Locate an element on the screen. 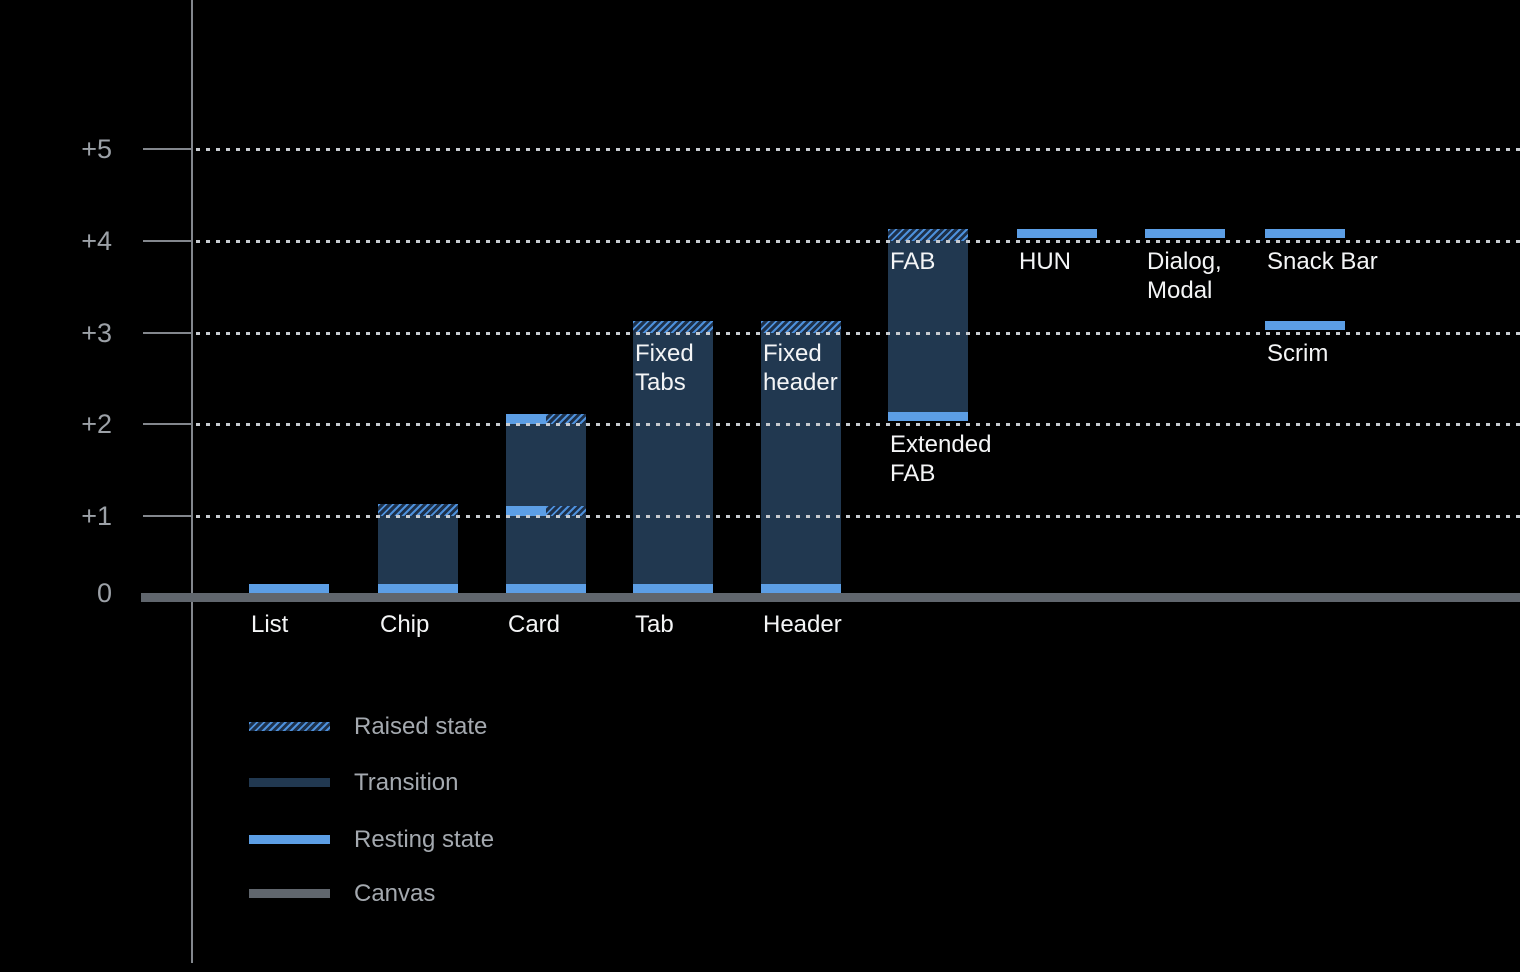  category-label-scrim: Scrim is located at coordinates (1297, 353).